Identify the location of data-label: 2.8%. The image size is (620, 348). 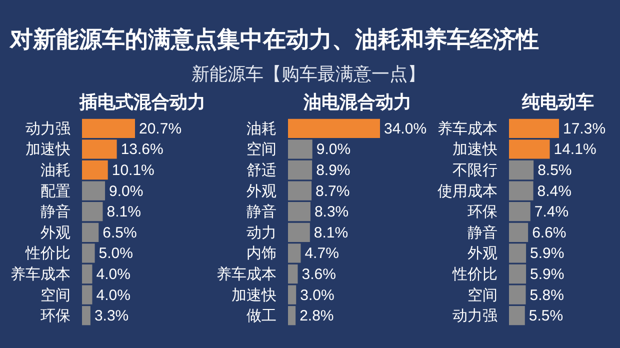
(317, 316).